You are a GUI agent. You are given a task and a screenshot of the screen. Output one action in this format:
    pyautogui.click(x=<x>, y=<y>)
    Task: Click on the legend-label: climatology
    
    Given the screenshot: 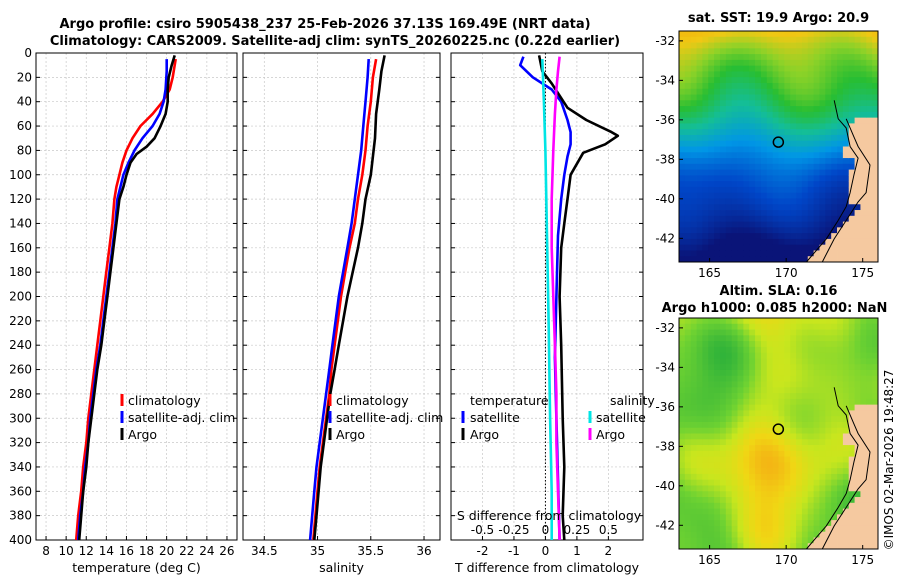 What is the action you would take?
    pyautogui.click(x=164, y=400)
    